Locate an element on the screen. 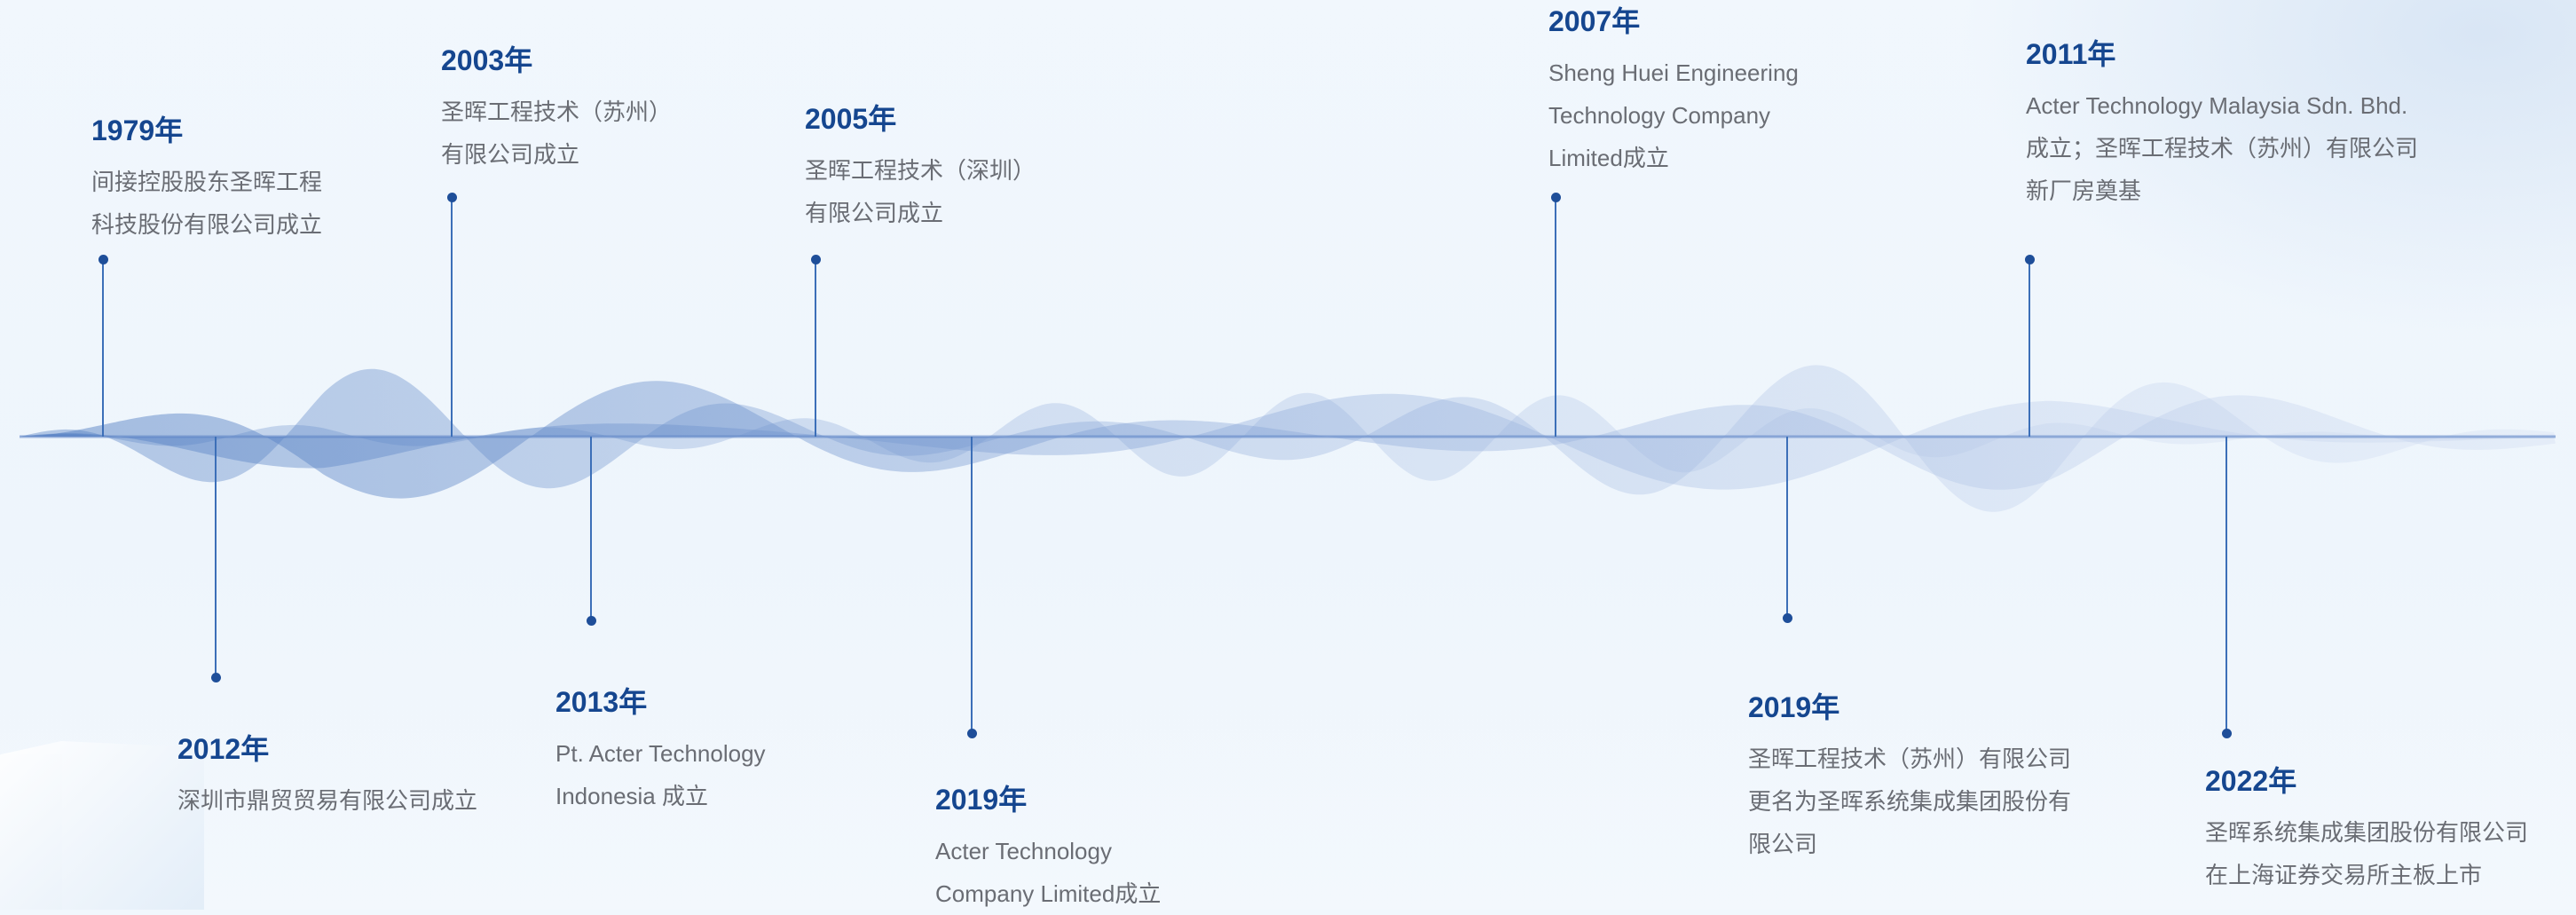 This screenshot has width=2576, height=915. stem-2013 is located at coordinates (591, 528).